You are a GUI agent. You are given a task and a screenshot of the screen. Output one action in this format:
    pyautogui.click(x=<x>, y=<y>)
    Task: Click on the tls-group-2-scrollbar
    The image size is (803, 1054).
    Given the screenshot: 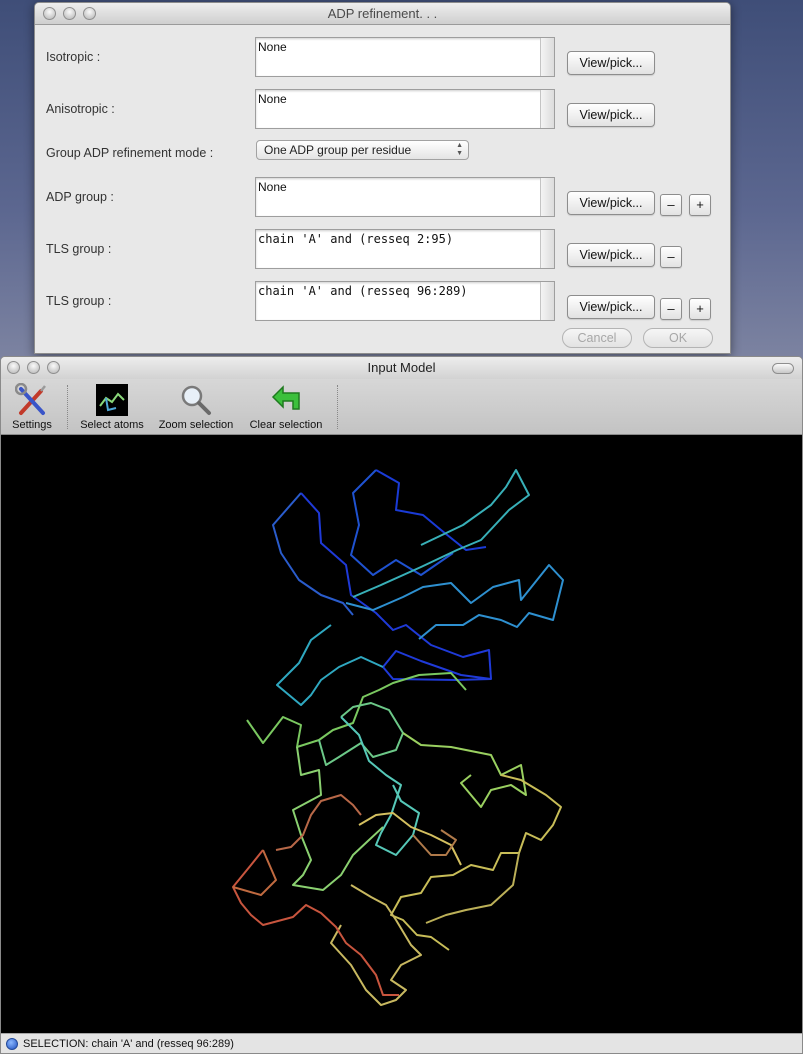 What is the action you would take?
    pyautogui.click(x=547, y=301)
    